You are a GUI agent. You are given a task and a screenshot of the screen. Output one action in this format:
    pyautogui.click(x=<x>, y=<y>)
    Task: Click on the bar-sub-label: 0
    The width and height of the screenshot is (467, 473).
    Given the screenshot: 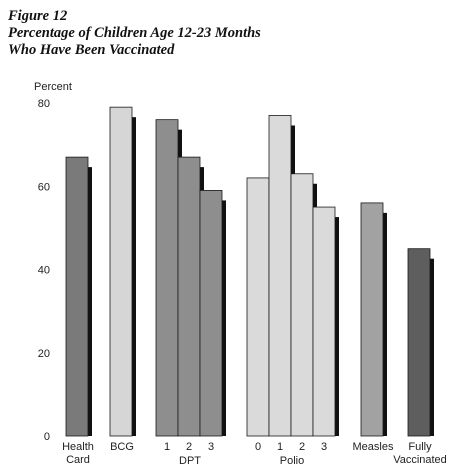 What is the action you would take?
    pyautogui.click(x=258, y=447)
    